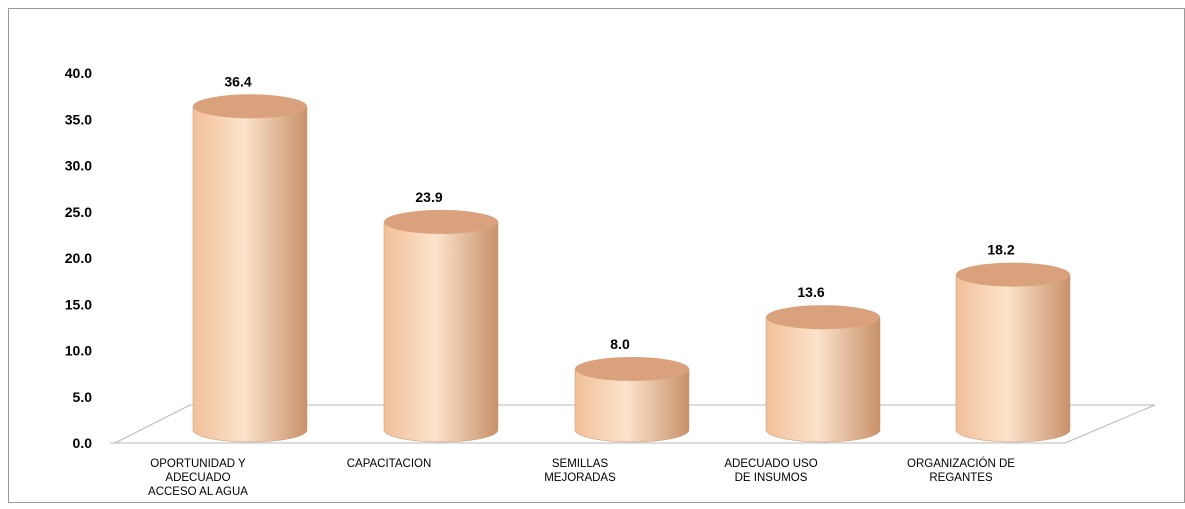  Describe the element at coordinates (428, 197) in the screenshot. I see `data-label: 23.9` at that location.